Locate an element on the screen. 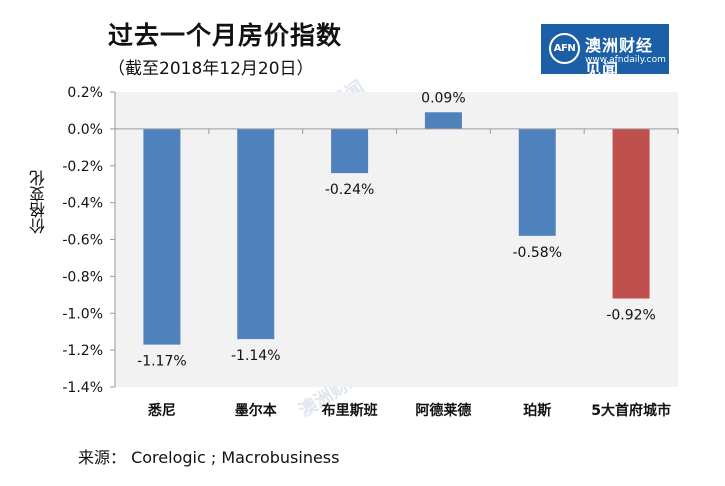  data-label: -0.58% is located at coordinates (537, 253).